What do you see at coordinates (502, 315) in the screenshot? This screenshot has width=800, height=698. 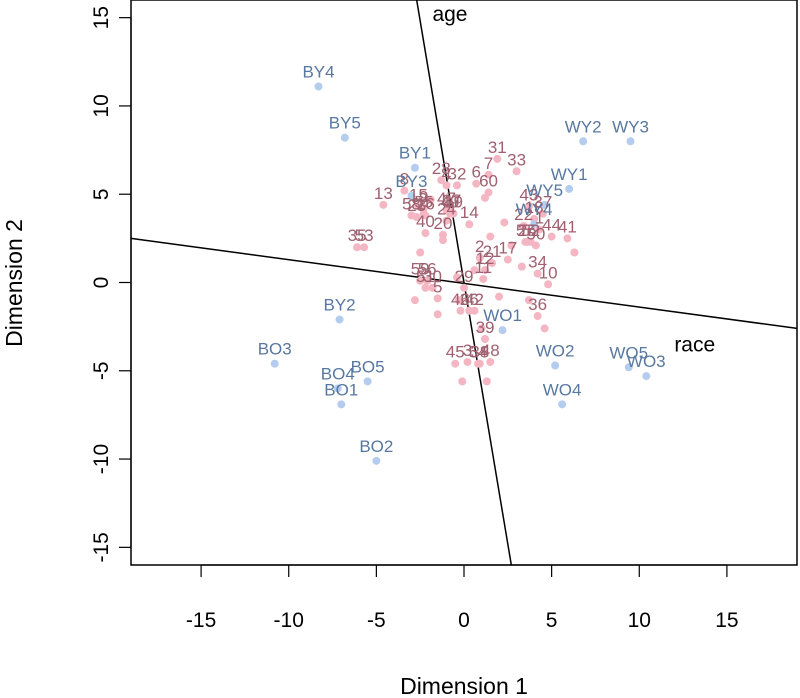 I see `stimulus-label: WO1` at bounding box center [502, 315].